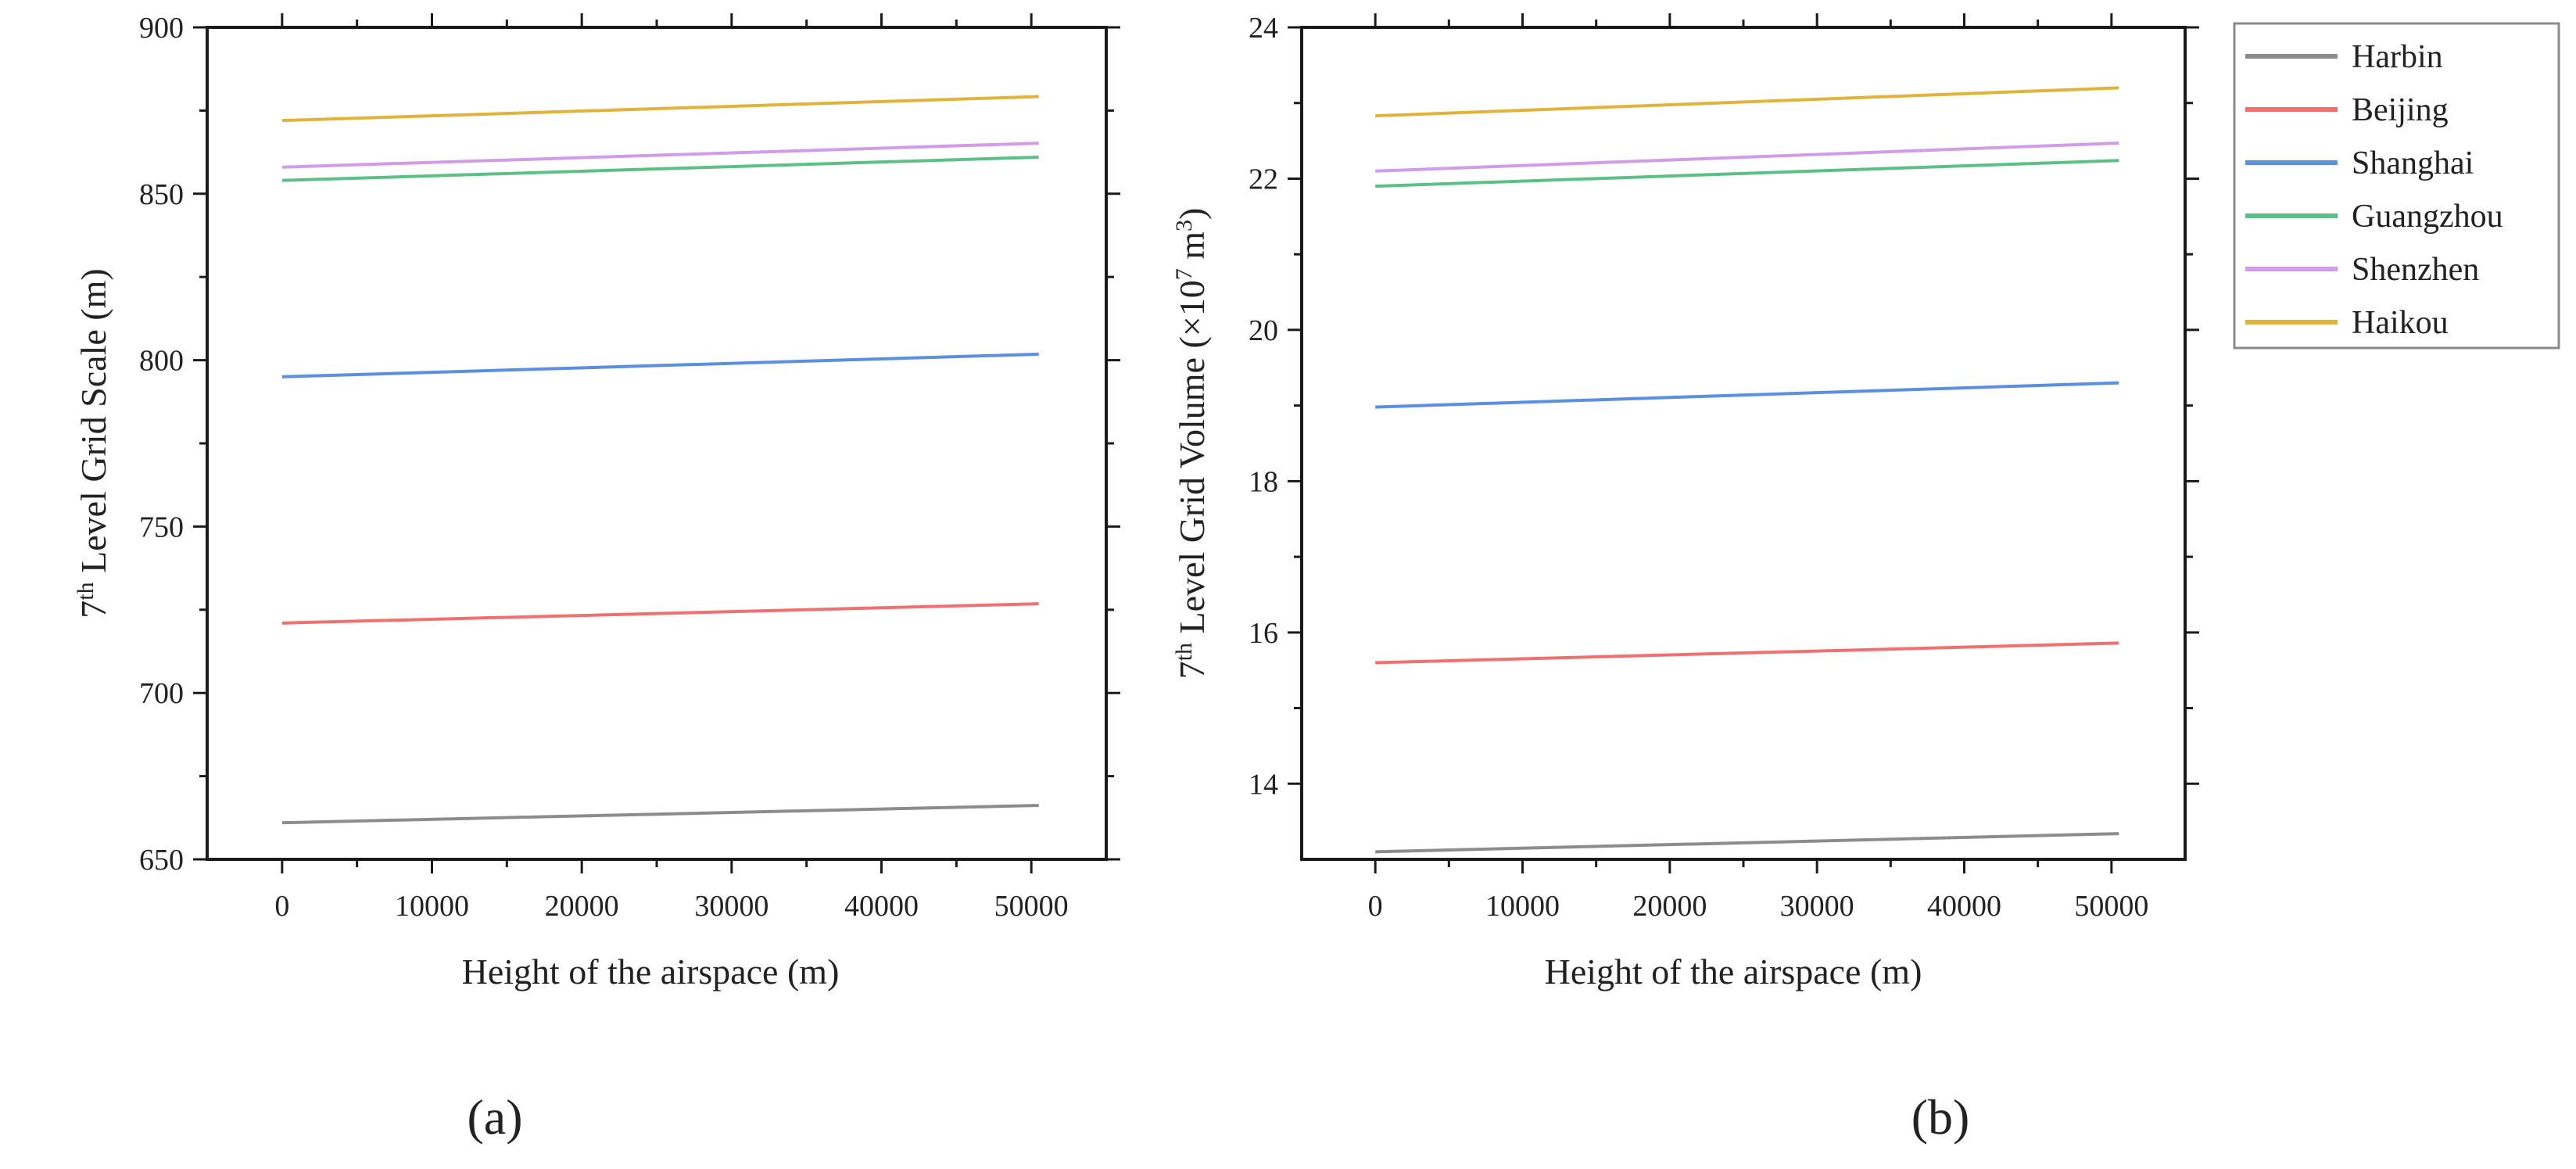  I want to click on chart-a-y-axis-title: 7th Level Grid Scale (m), so click(93, 443).